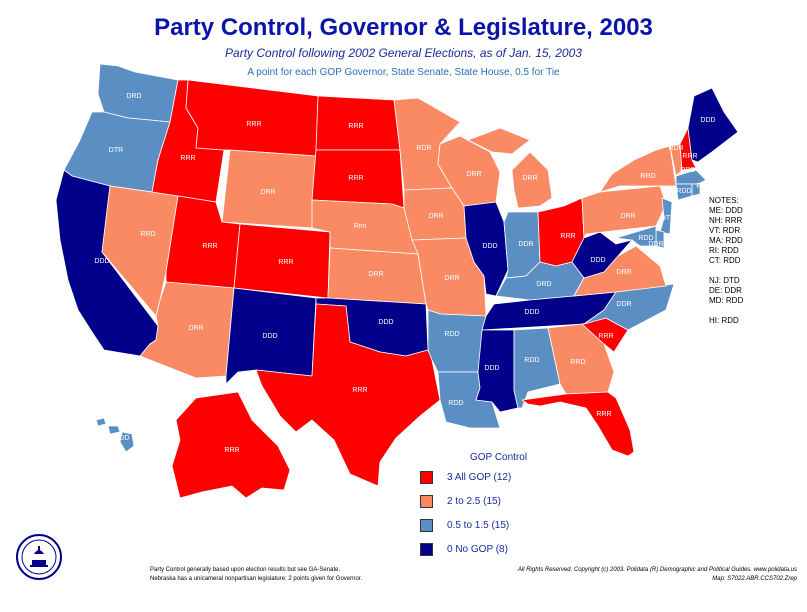 Image resolution: width=807 pixels, height=612 pixels. What do you see at coordinates (435, 216) in the screenshot?
I see `state-label-IA: DRR` at bounding box center [435, 216].